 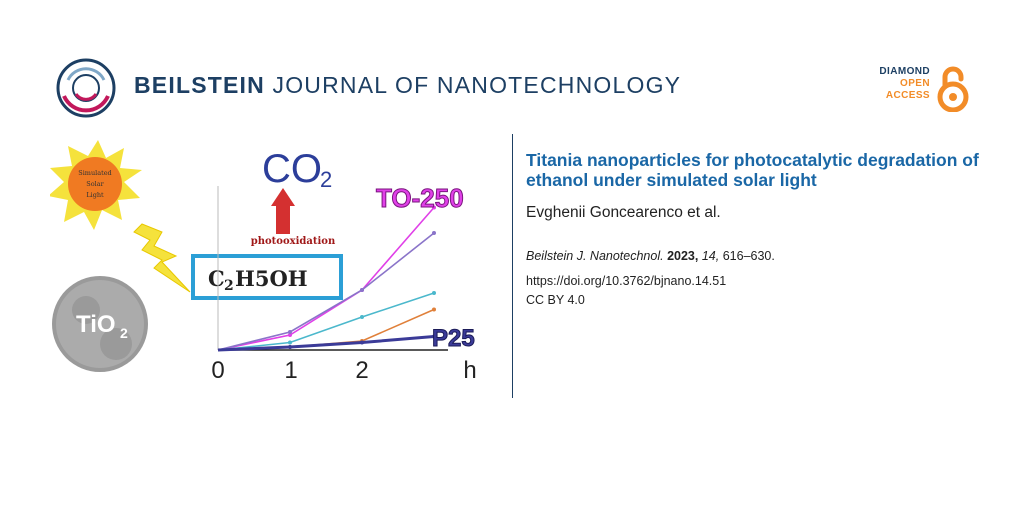 What do you see at coordinates (953, 89) in the screenshot?
I see `open-access-lock-icon` at bounding box center [953, 89].